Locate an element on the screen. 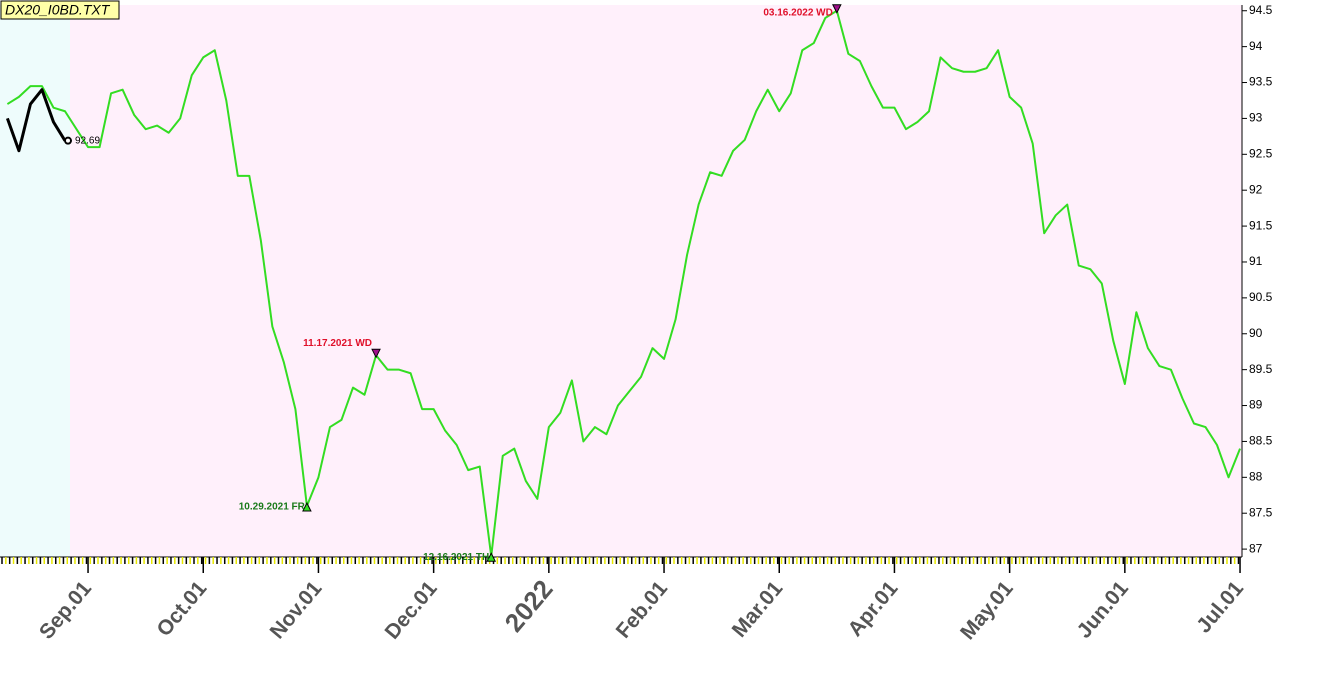 The width and height of the screenshot is (1319, 689). y-tick-label: 90 is located at coordinates (1256, 333).